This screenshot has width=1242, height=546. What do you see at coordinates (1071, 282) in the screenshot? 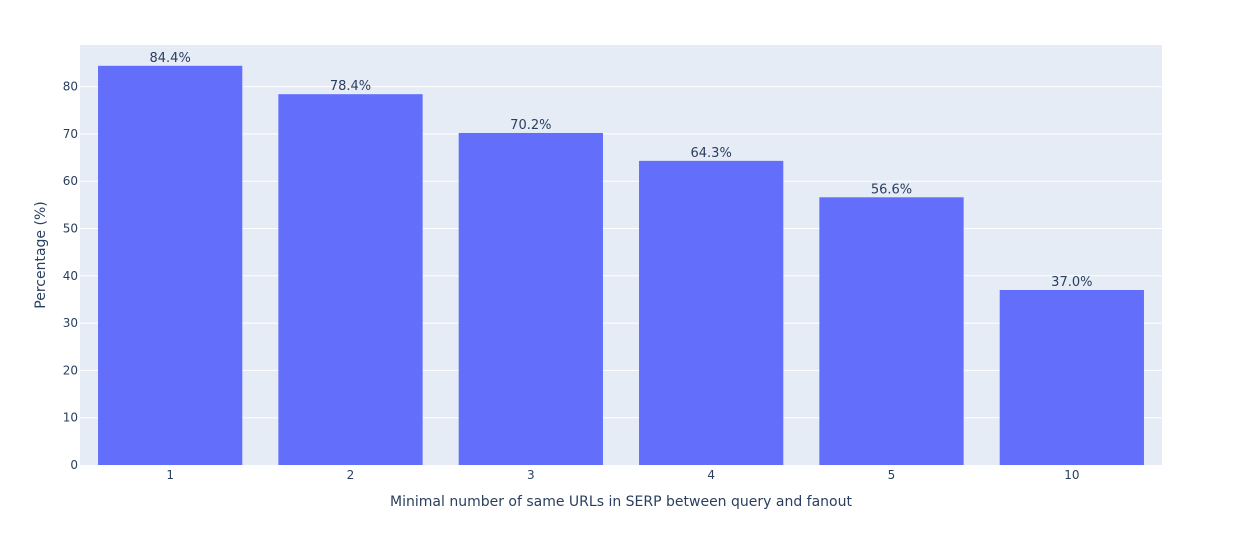
I see `bar-value-label: 37.0%` at bounding box center [1071, 282].